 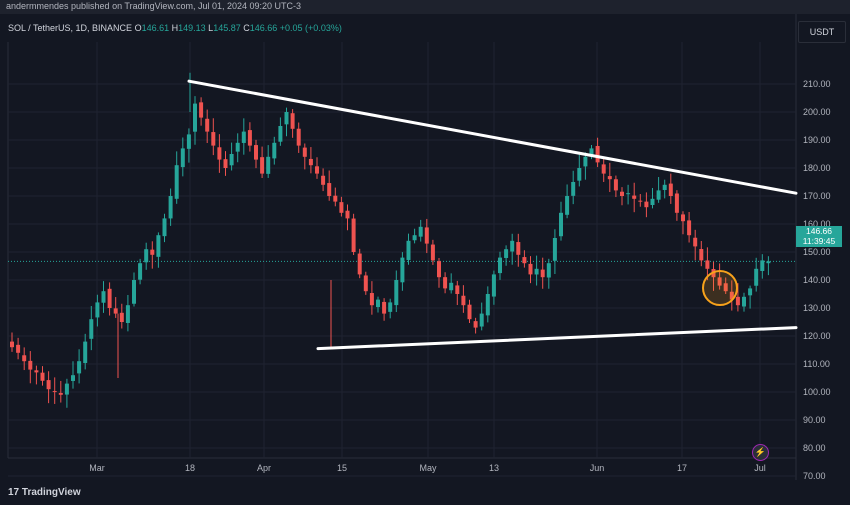 What do you see at coordinates (44, 492) in the screenshot?
I see `tradingview-logo-icon: 17 TradingView` at bounding box center [44, 492].